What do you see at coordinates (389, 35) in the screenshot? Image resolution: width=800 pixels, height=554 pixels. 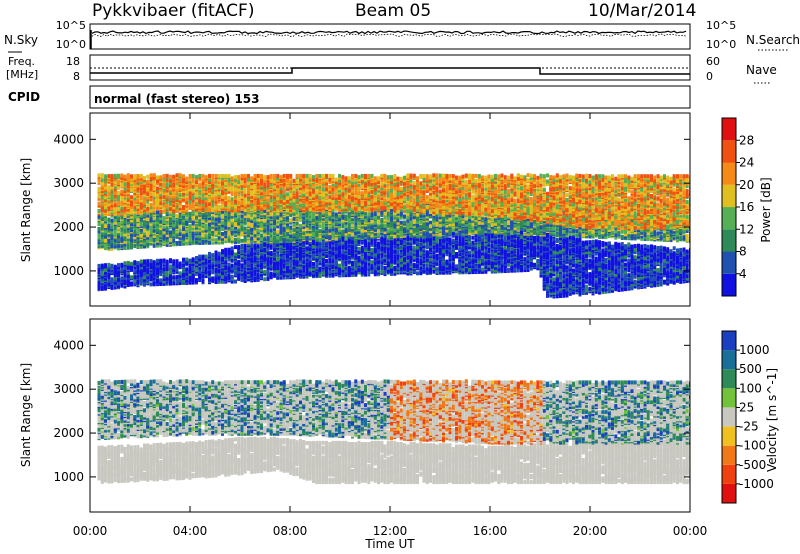 I see `nsearch-trace` at bounding box center [389, 35].